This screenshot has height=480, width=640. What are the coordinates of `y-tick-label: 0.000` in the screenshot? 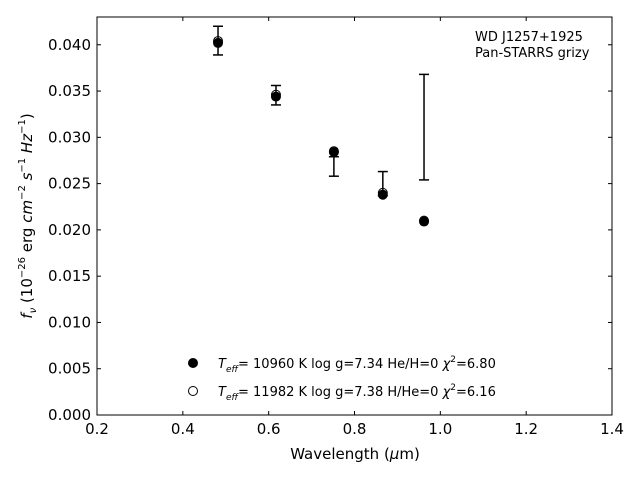 It's located at (69, 415).